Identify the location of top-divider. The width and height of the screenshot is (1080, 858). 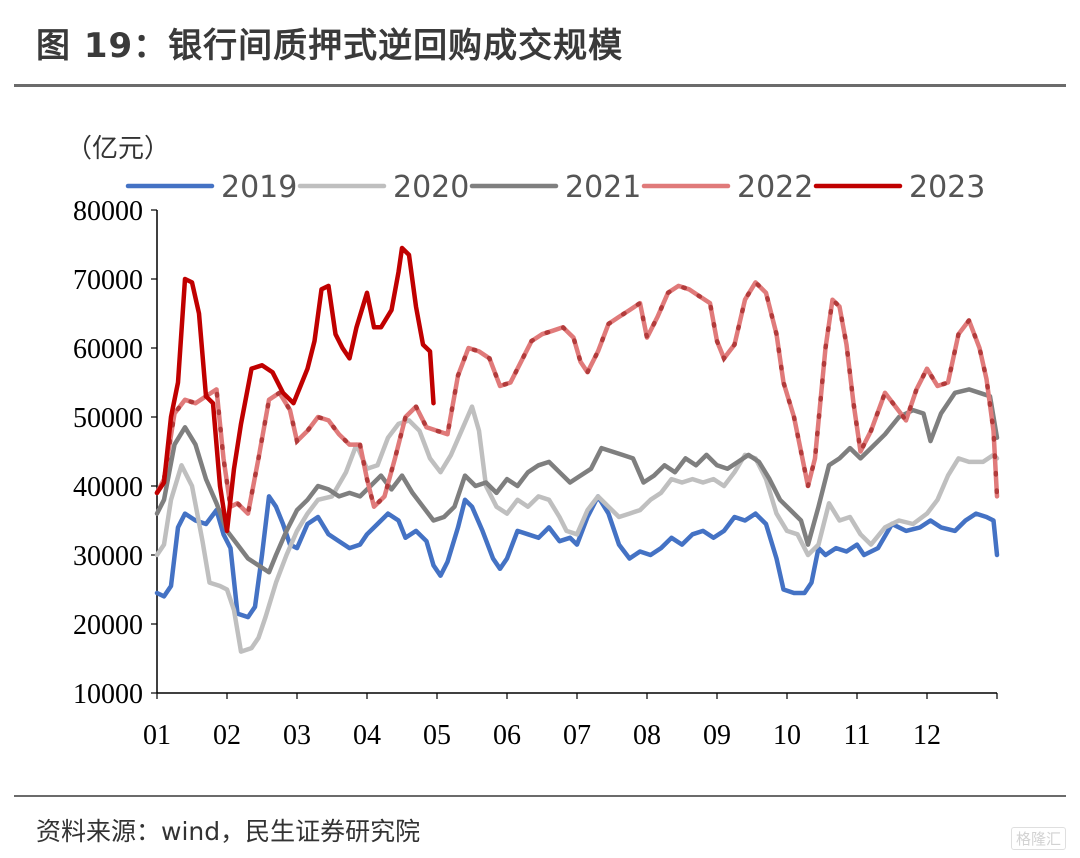
(540, 85).